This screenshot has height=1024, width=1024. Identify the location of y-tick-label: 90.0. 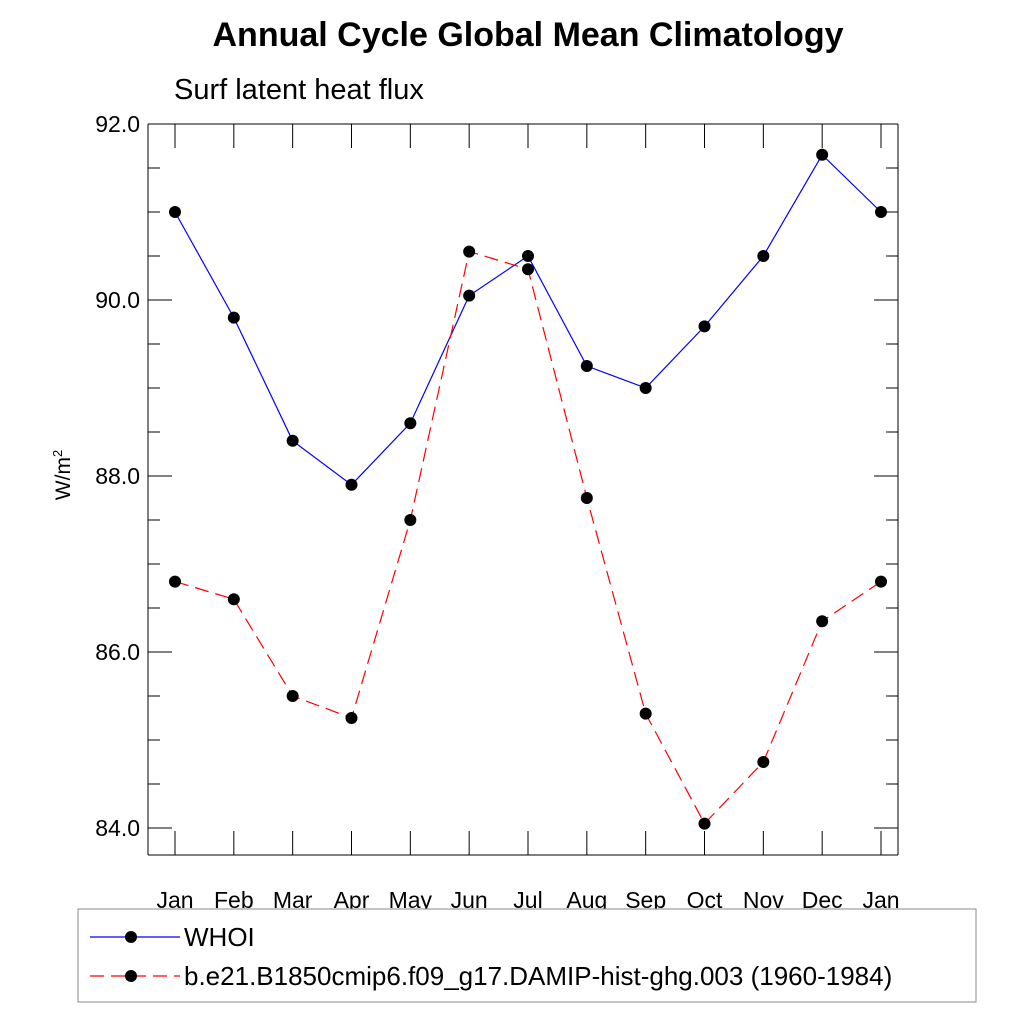
(117, 300).